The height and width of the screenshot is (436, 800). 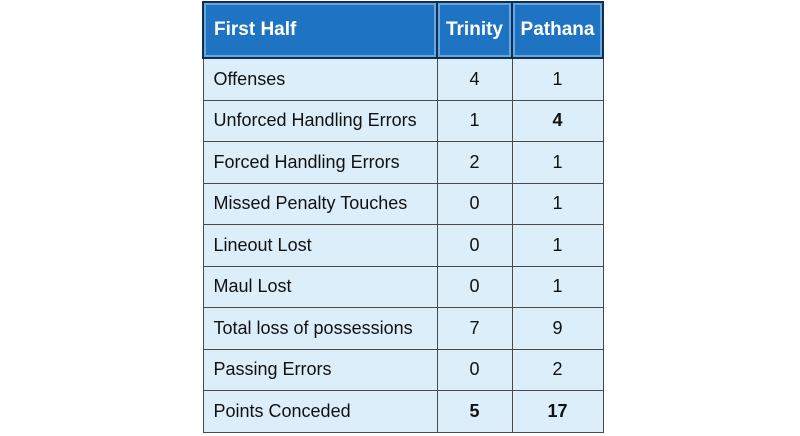 I want to click on table-row: Unforced Handling Errors 1 4, so click(x=403, y=120).